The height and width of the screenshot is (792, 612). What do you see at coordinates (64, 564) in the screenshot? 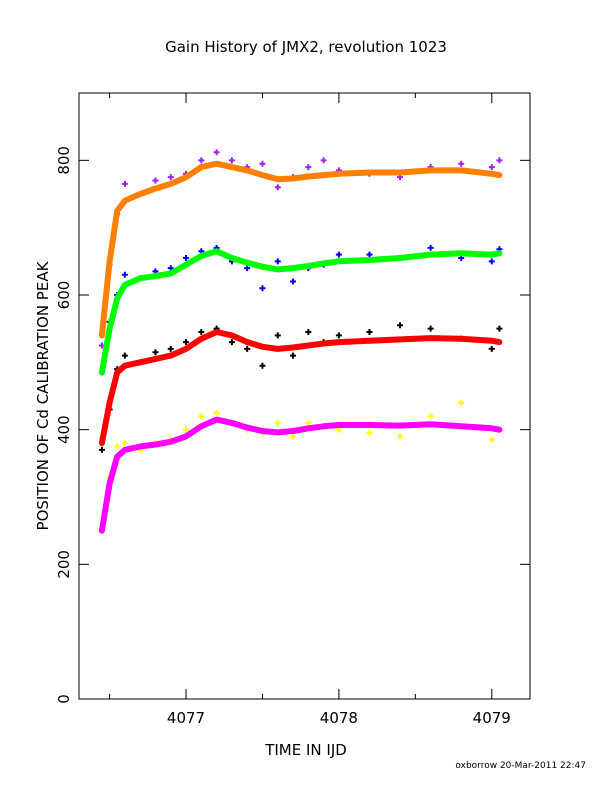
I see `y-tick-label: 200` at bounding box center [64, 564].